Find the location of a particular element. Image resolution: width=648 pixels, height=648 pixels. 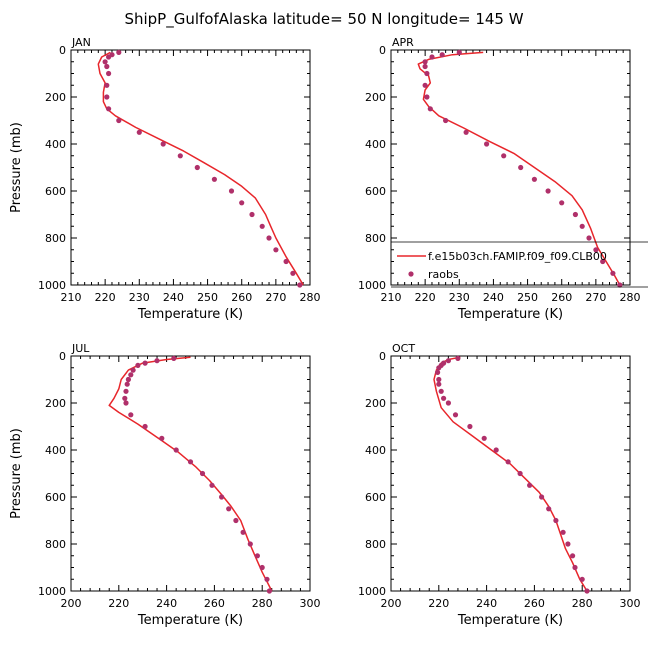

x-tick-label: 200 is located at coordinates (71, 603).